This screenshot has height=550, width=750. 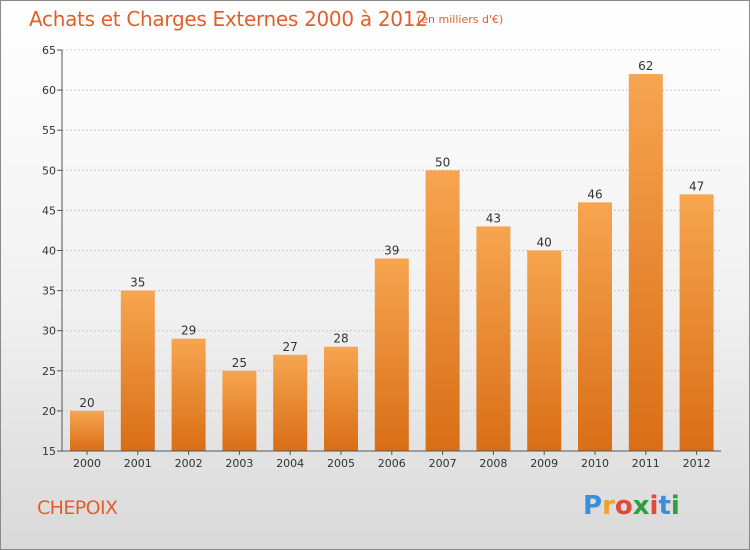 What do you see at coordinates (645, 66) in the screenshot?
I see `value-label-2011: 62` at bounding box center [645, 66].